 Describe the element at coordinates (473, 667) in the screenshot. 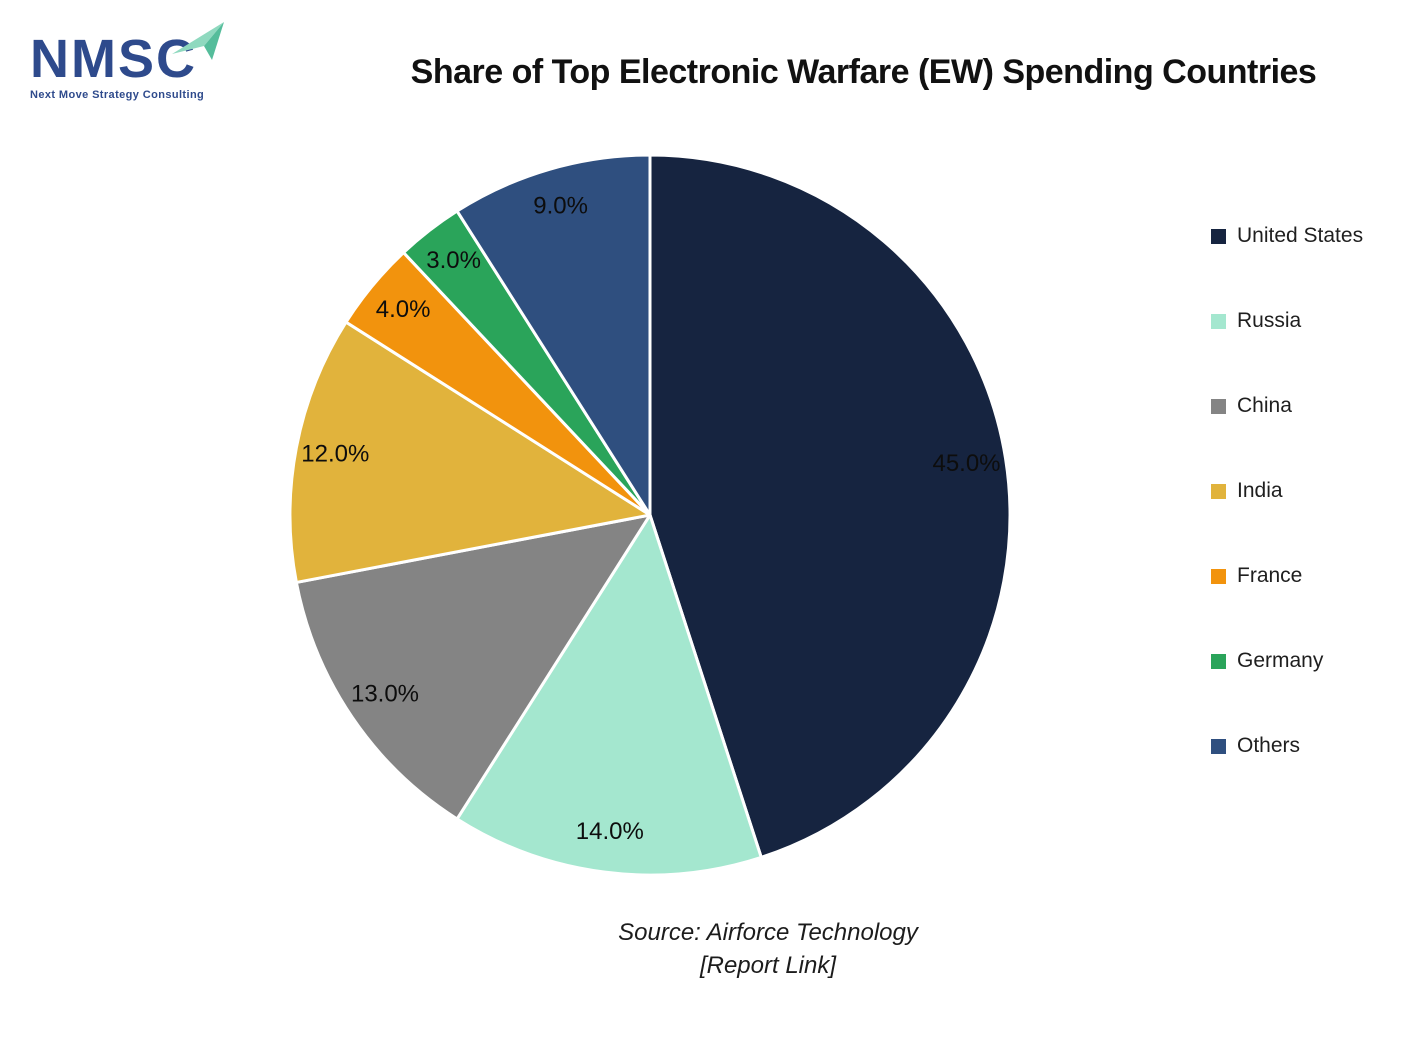

I see `pie-slice-china` at that location.